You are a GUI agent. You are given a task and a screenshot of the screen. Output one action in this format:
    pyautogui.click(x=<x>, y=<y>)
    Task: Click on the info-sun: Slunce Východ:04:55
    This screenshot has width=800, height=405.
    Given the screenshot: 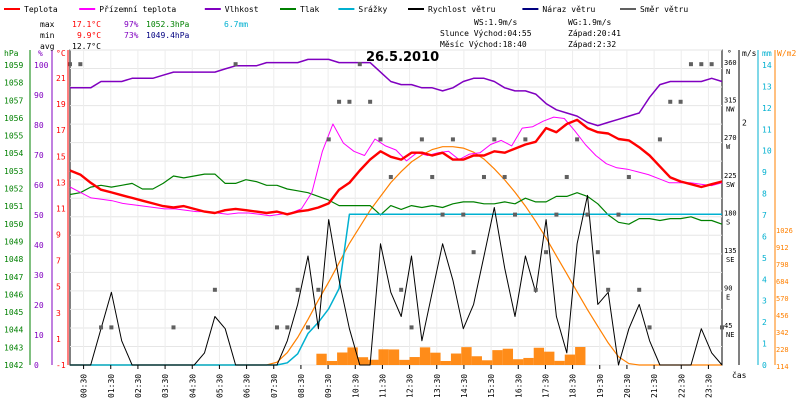 What is the action you would take?
    pyautogui.click(x=486, y=33)
    